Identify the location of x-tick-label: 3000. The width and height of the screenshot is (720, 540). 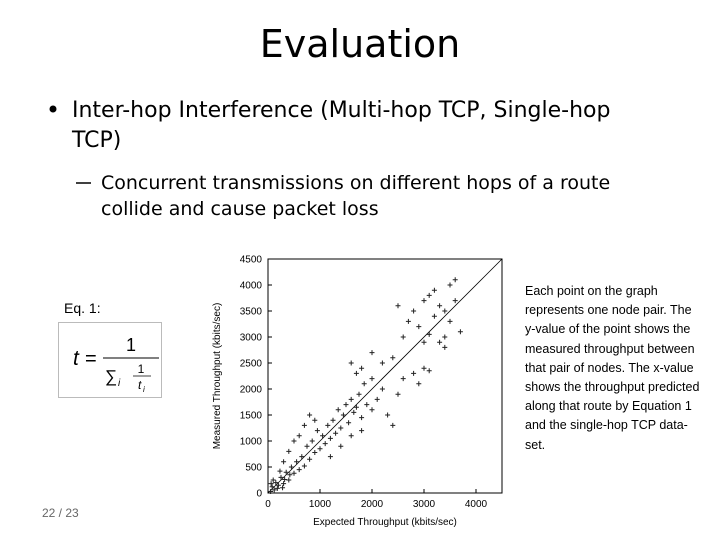
(424, 504).